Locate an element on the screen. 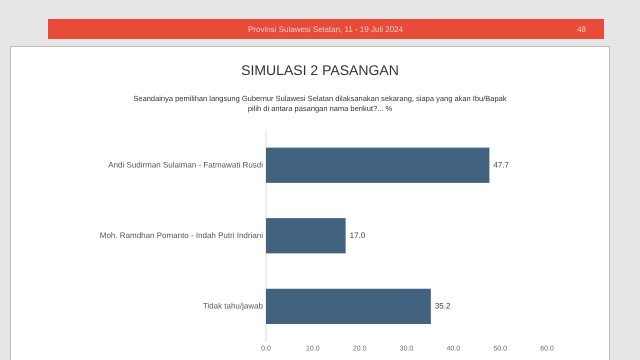 This screenshot has height=360, width=640. data-label: 17.0 is located at coordinates (358, 235).